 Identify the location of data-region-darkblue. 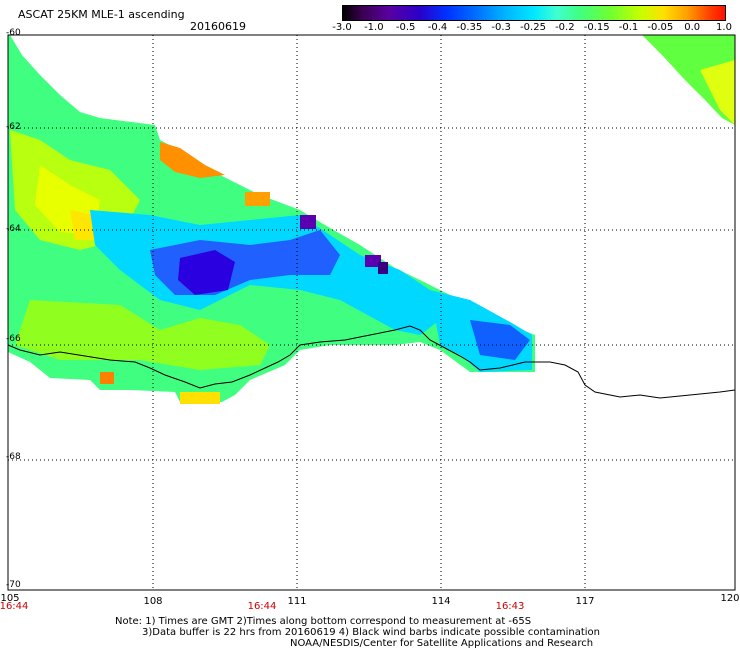
(206, 272).